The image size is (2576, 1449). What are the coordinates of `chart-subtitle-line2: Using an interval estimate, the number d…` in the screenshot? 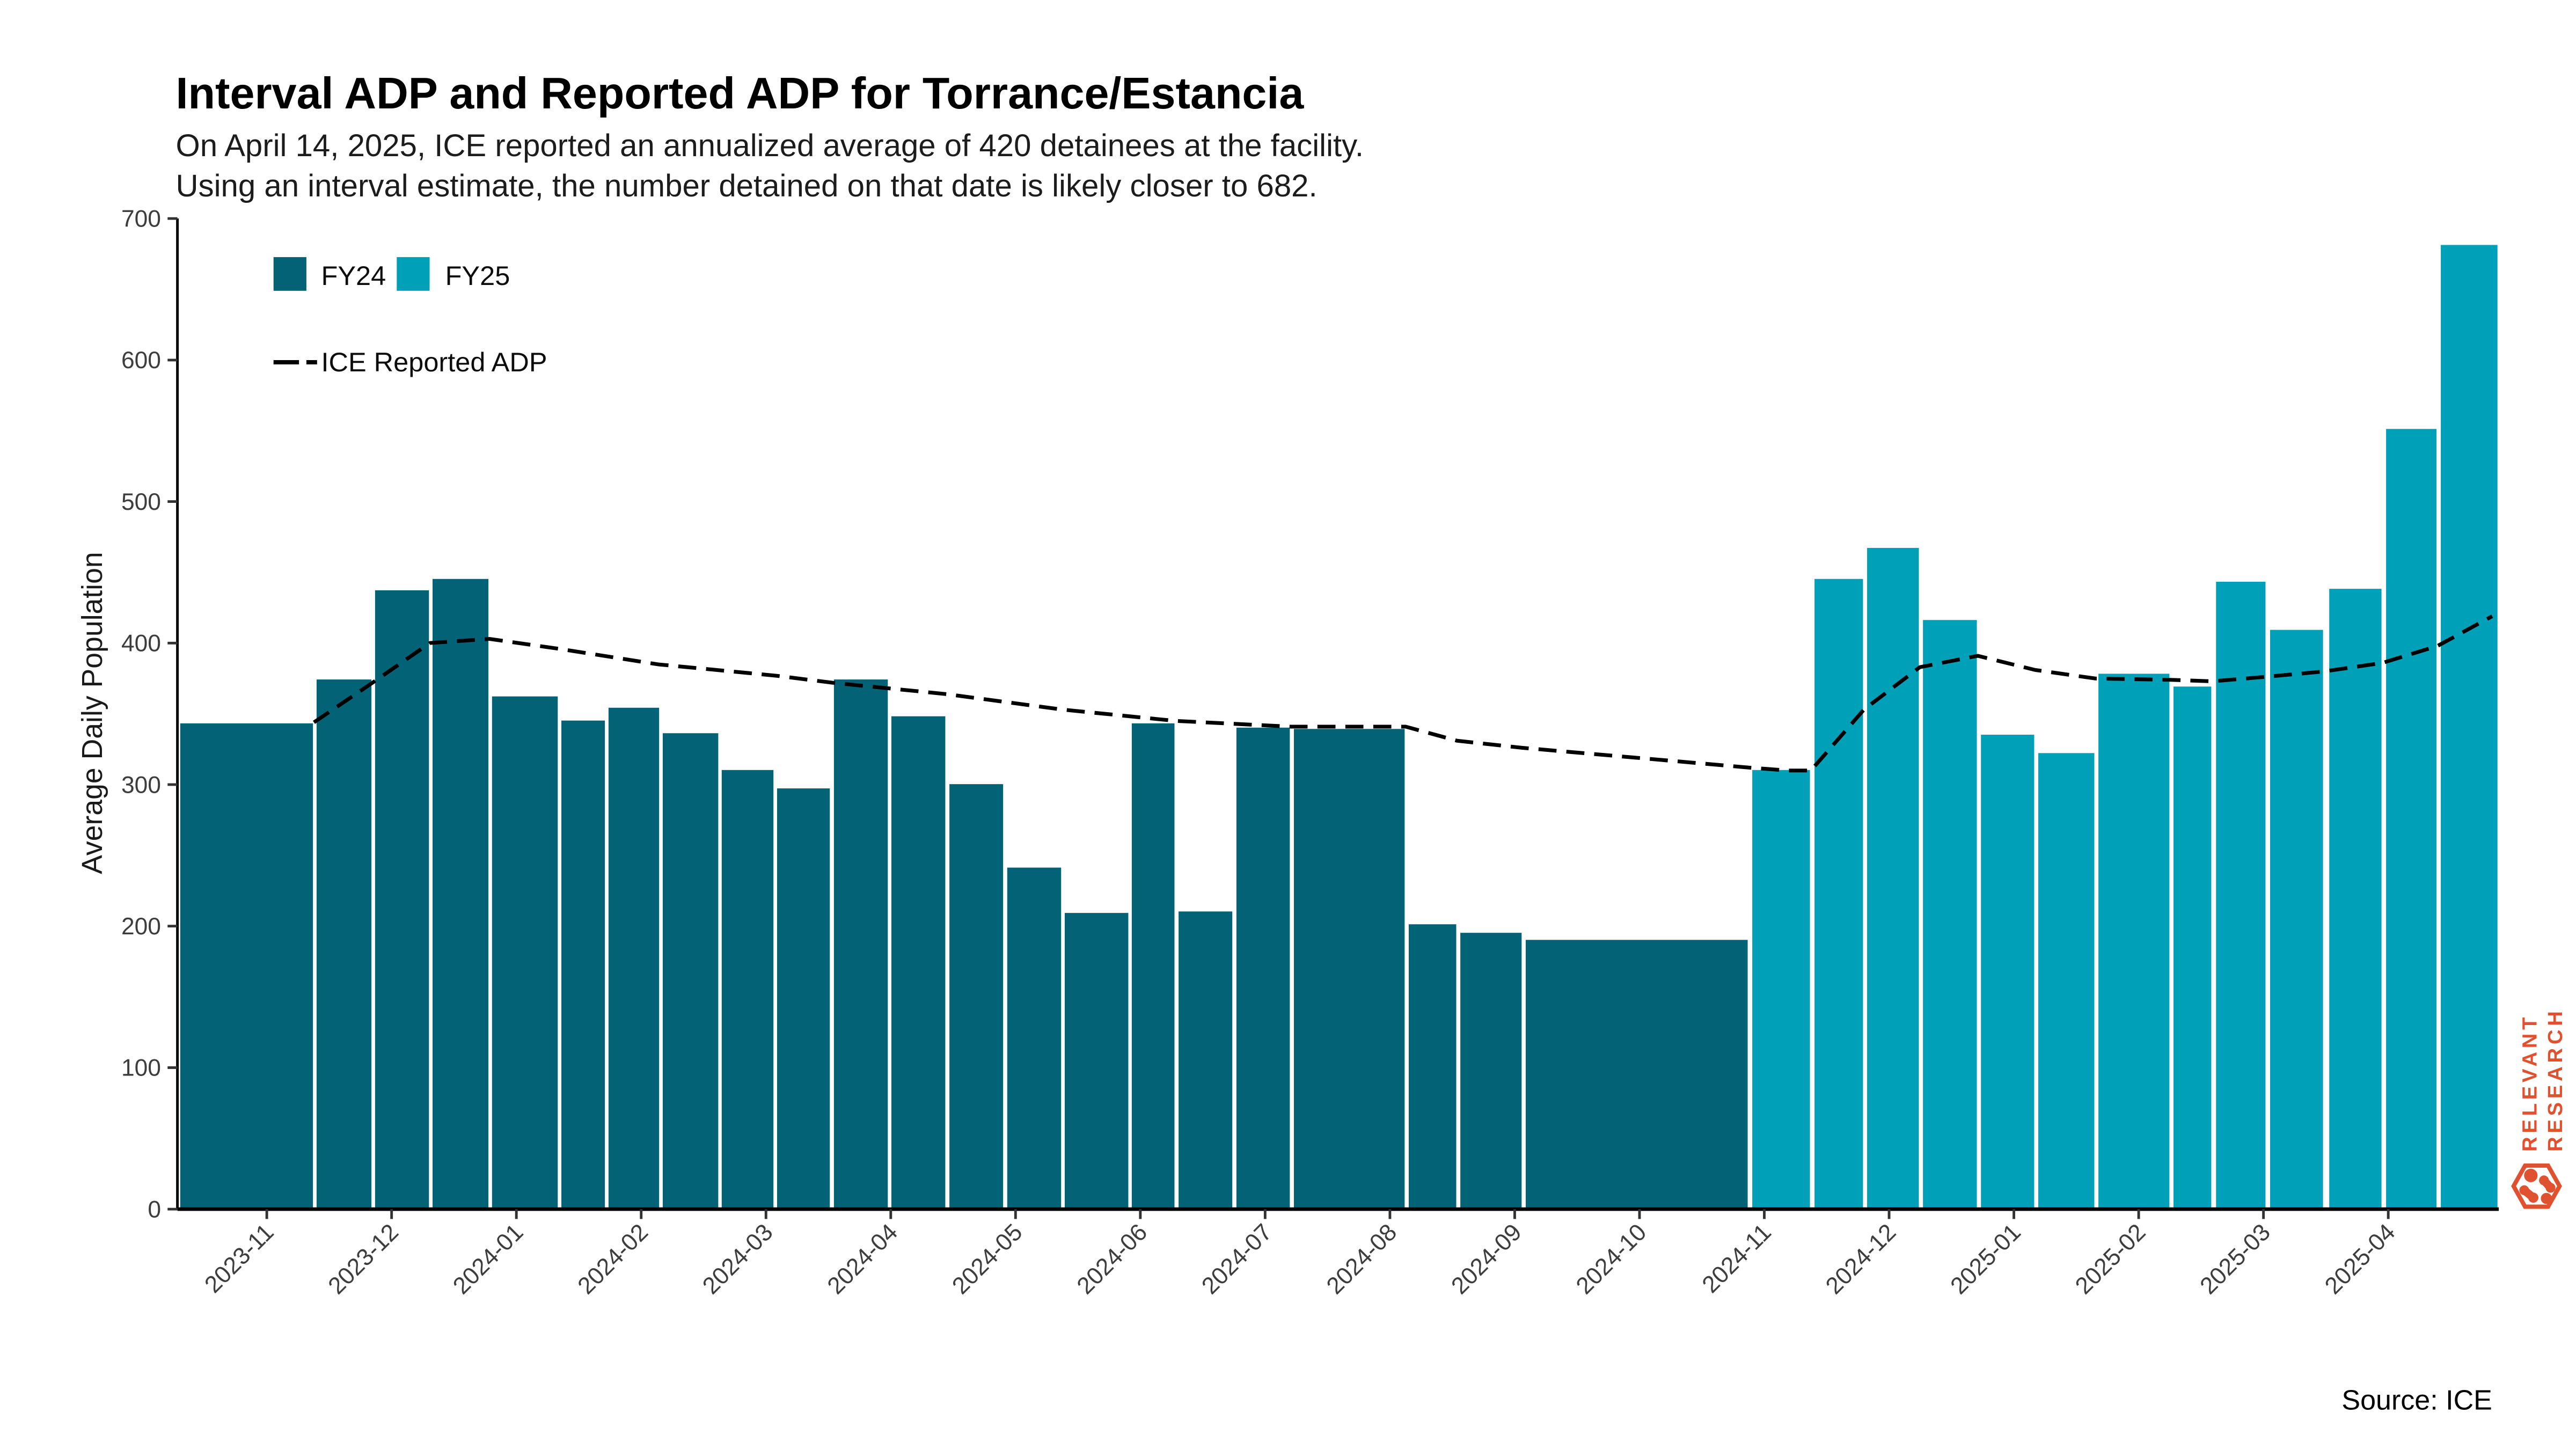 It's located at (747, 186).